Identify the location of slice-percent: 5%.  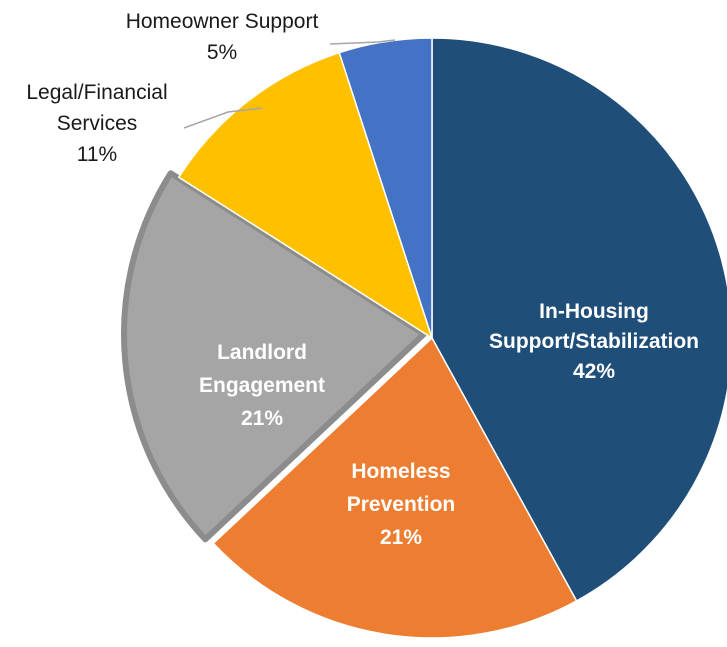
(222, 52).